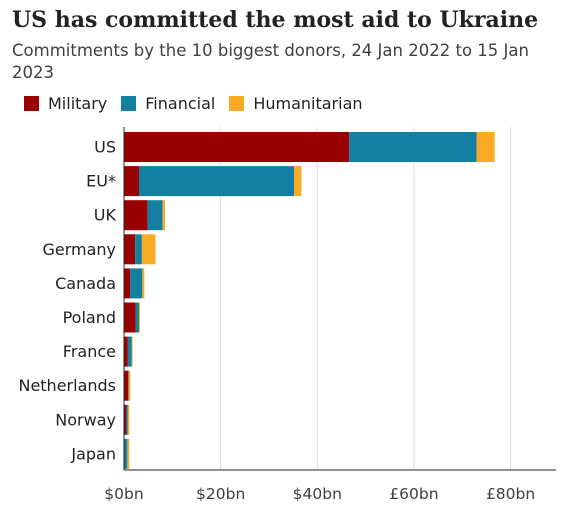 This screenshot has width=572, height=517. I want to click on legend-label-financial: Financial, so click(180, 103).